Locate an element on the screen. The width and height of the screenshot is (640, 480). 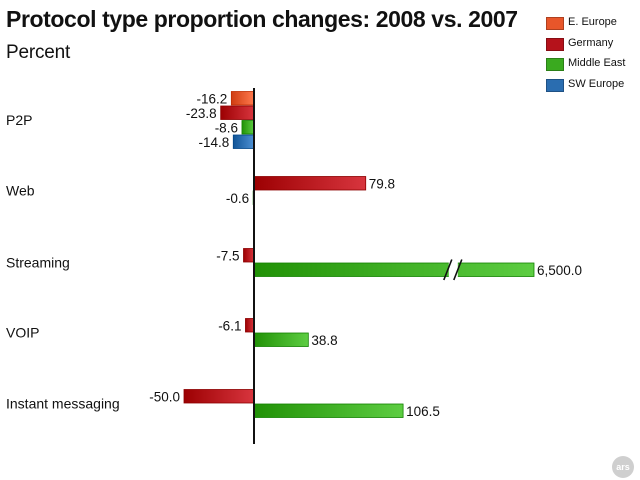
category-label-p2p: P2P is located at coordinates (19, 120).